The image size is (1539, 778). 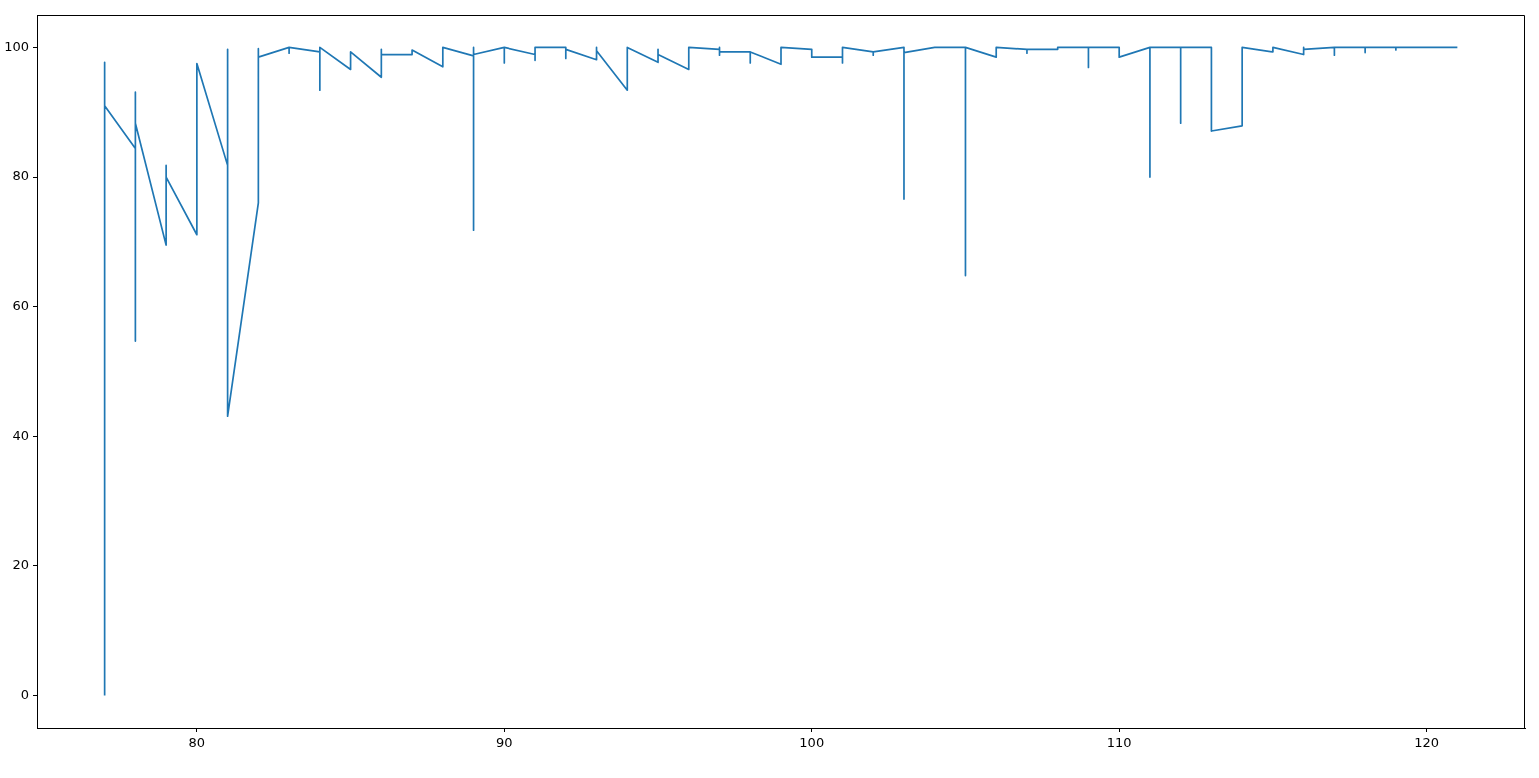 What do you see at coordinates (1119, 743) in the screenshot?
I see `x-tick-label: 110` at bounding box center [1119, 743].